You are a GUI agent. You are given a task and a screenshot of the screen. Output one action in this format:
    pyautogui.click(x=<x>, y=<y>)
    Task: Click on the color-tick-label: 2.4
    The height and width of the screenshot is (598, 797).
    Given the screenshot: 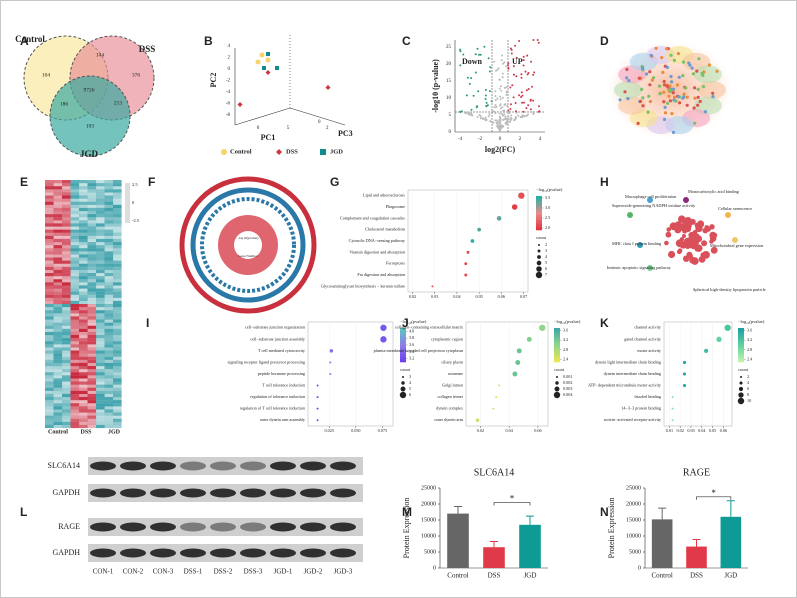 What is the action you would take?
    pyautogui.click(x=750, y=359)
    